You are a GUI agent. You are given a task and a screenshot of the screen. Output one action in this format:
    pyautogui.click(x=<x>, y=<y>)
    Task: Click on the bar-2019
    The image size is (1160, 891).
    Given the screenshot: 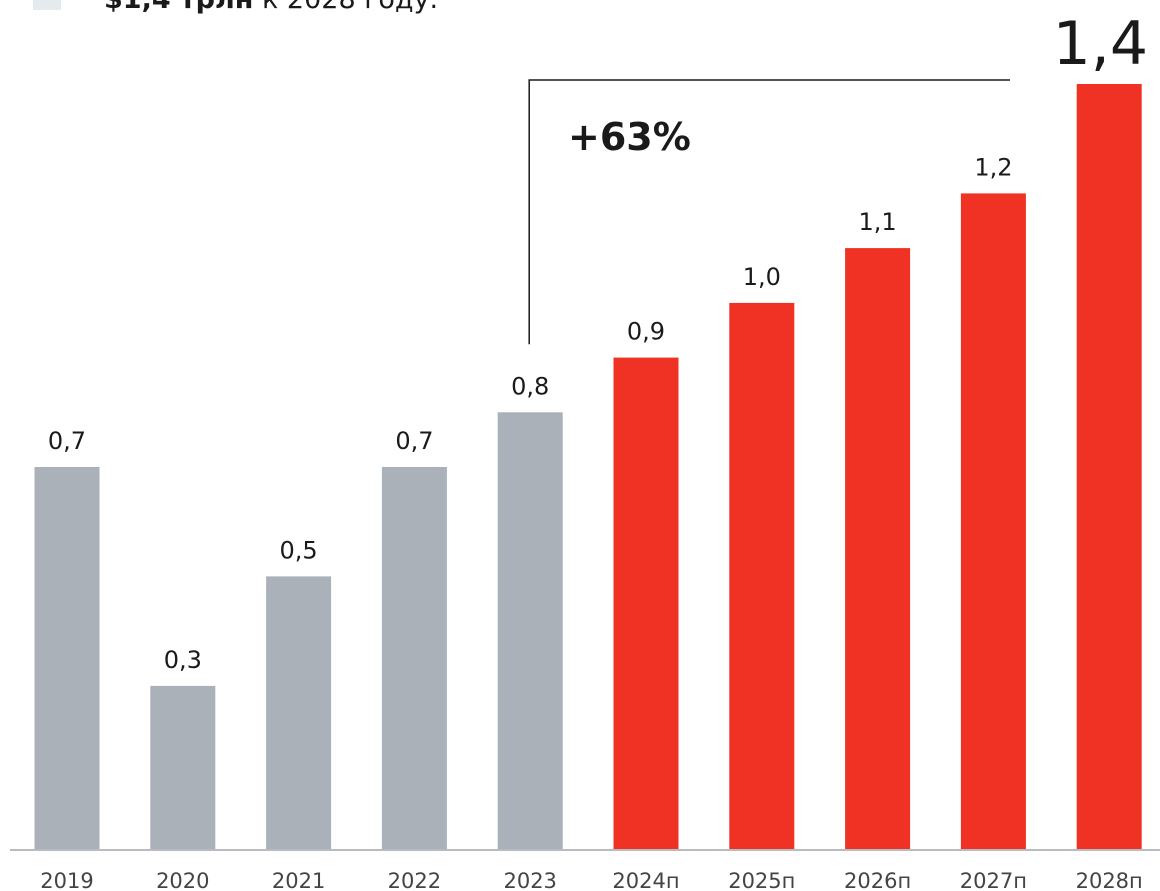 What is the action you would take?
    pyautogui.click(x=67, y=658)
    